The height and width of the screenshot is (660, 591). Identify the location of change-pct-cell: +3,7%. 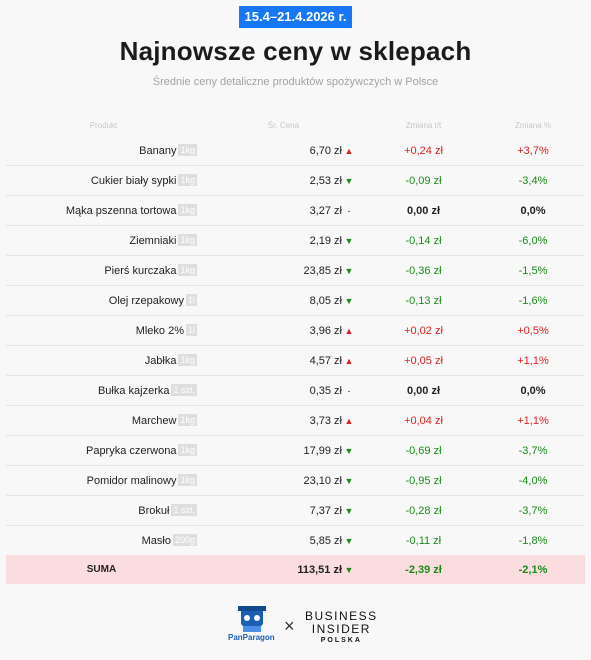
(533, 150).